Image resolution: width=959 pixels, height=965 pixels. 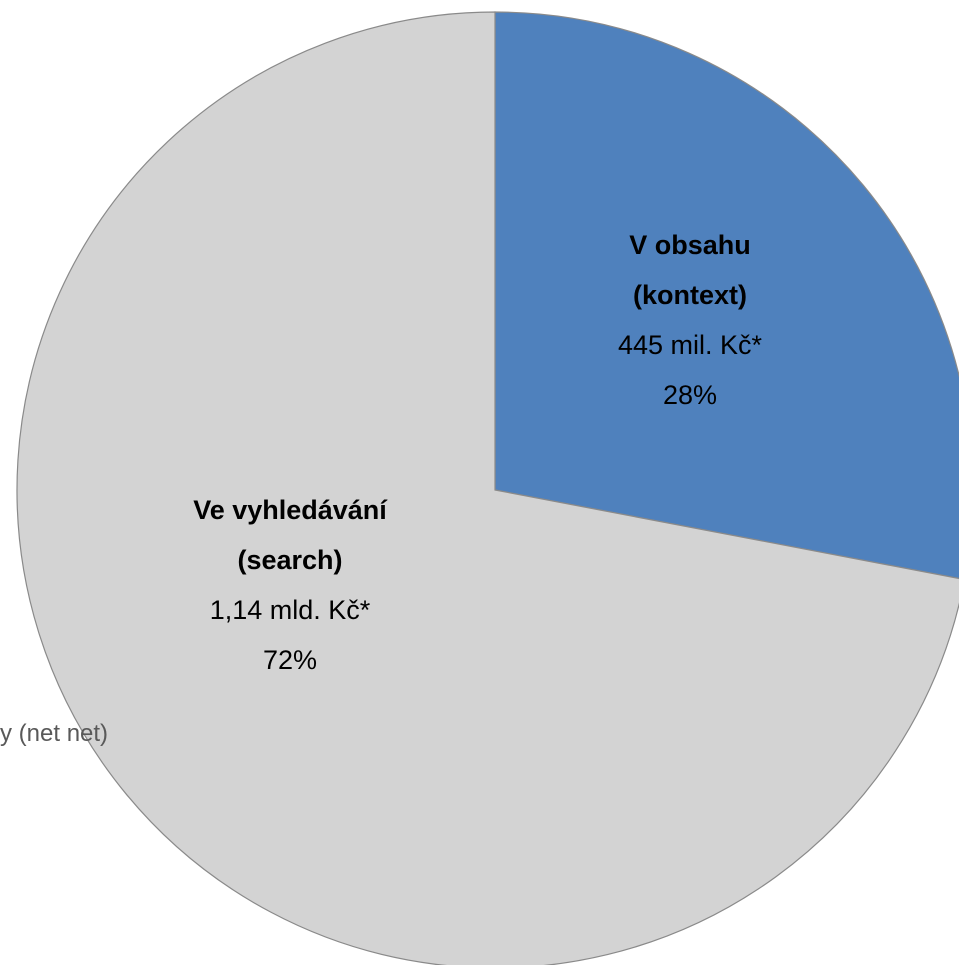 What do you see at coordinates (690, 395) in the screenshot?
I see `value-label: 28%` at bounding box center [690, 395].